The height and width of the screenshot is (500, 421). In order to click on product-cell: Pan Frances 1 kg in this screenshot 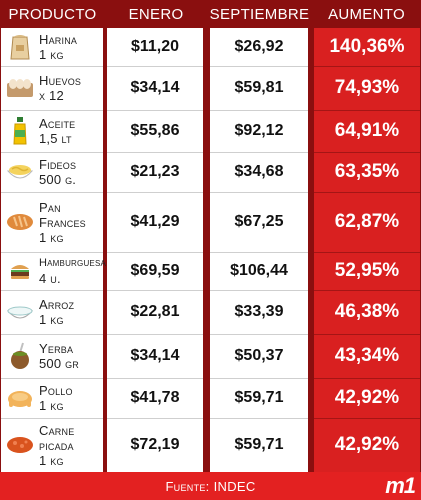, I will do `click(52, 222)`.